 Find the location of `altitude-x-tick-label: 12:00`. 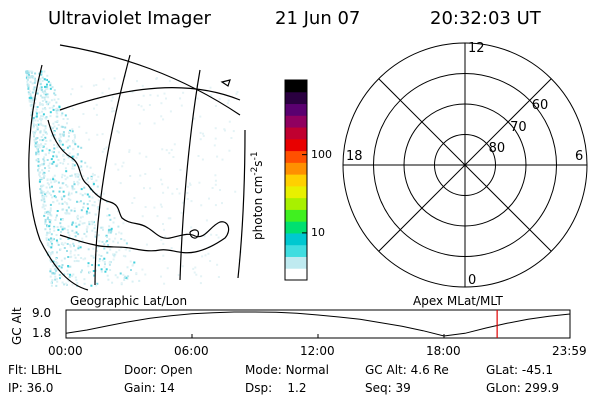

altitude-x-tick-label: 12:00 is located at coordinates (317, 351).